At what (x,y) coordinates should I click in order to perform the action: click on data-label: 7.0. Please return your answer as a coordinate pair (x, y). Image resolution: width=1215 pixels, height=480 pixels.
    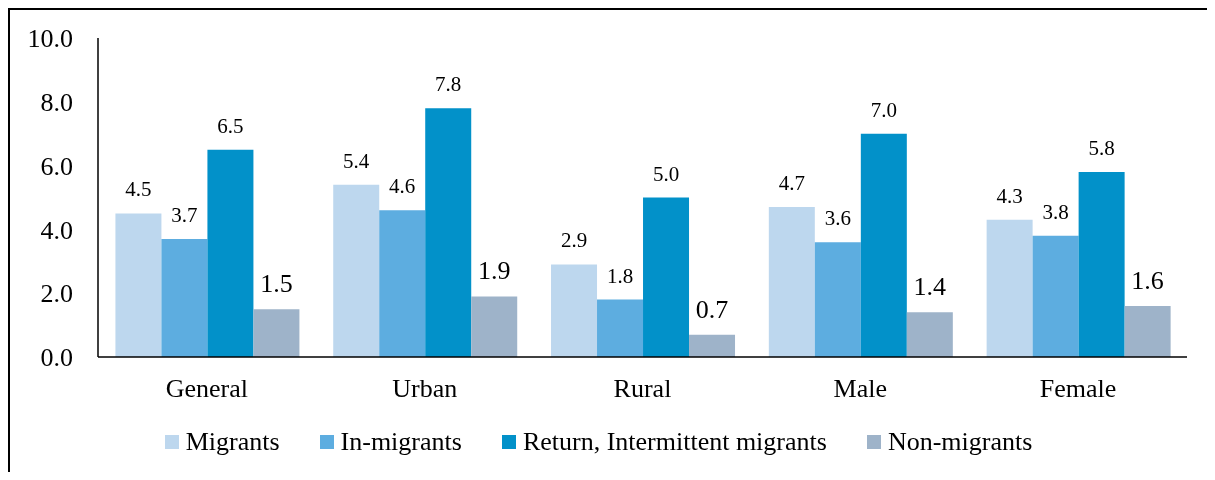
    Looking at the image, I should click on (883, 109).